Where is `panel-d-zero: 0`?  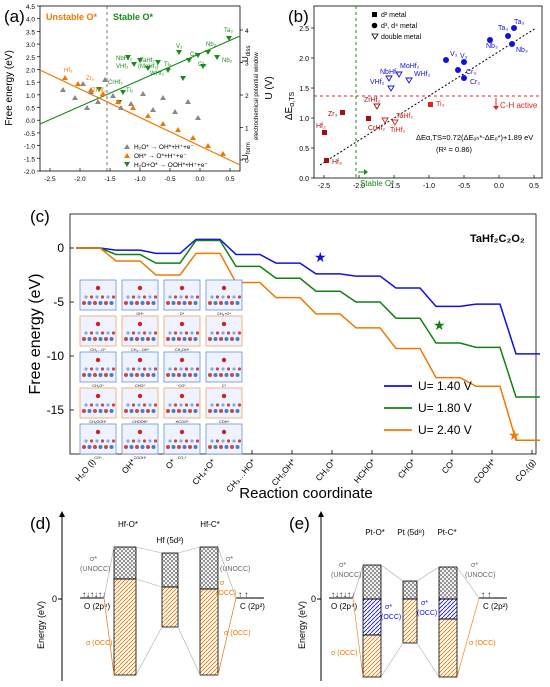 panel-d-zero: 0 is located at coordinates (54, 599).